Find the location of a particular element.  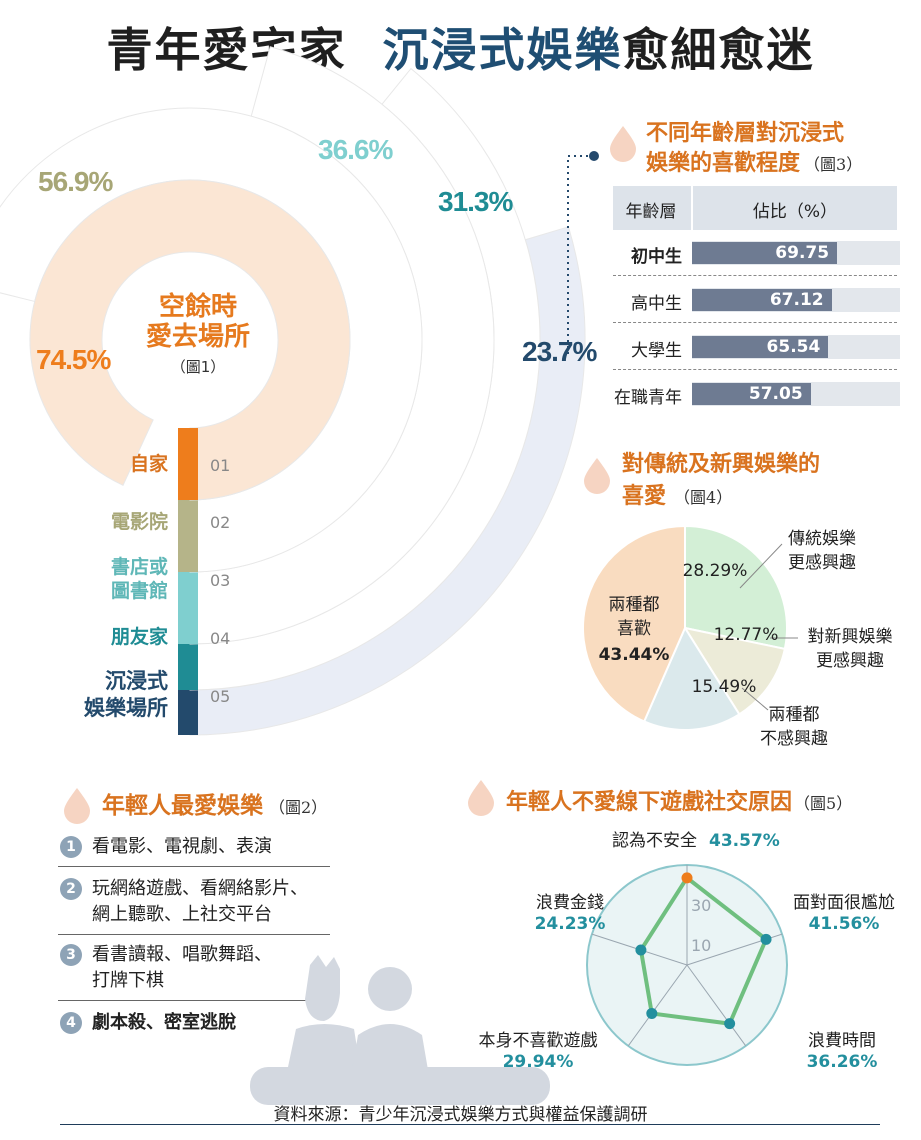

fig3-dotted-connector is located at coordinates (583, 253).